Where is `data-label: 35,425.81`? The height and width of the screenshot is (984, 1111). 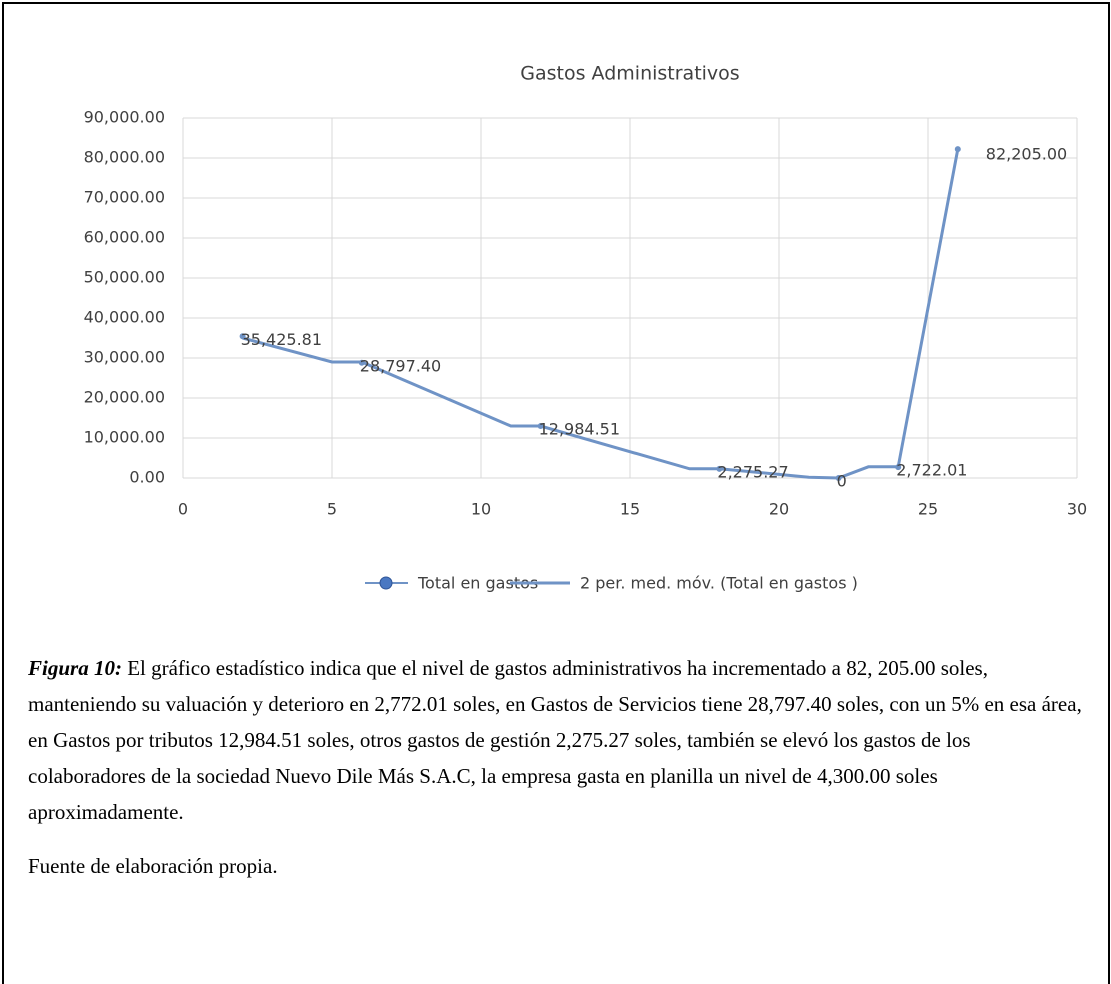
data-label: 35,425.81 is located at coordinates (281, 339).